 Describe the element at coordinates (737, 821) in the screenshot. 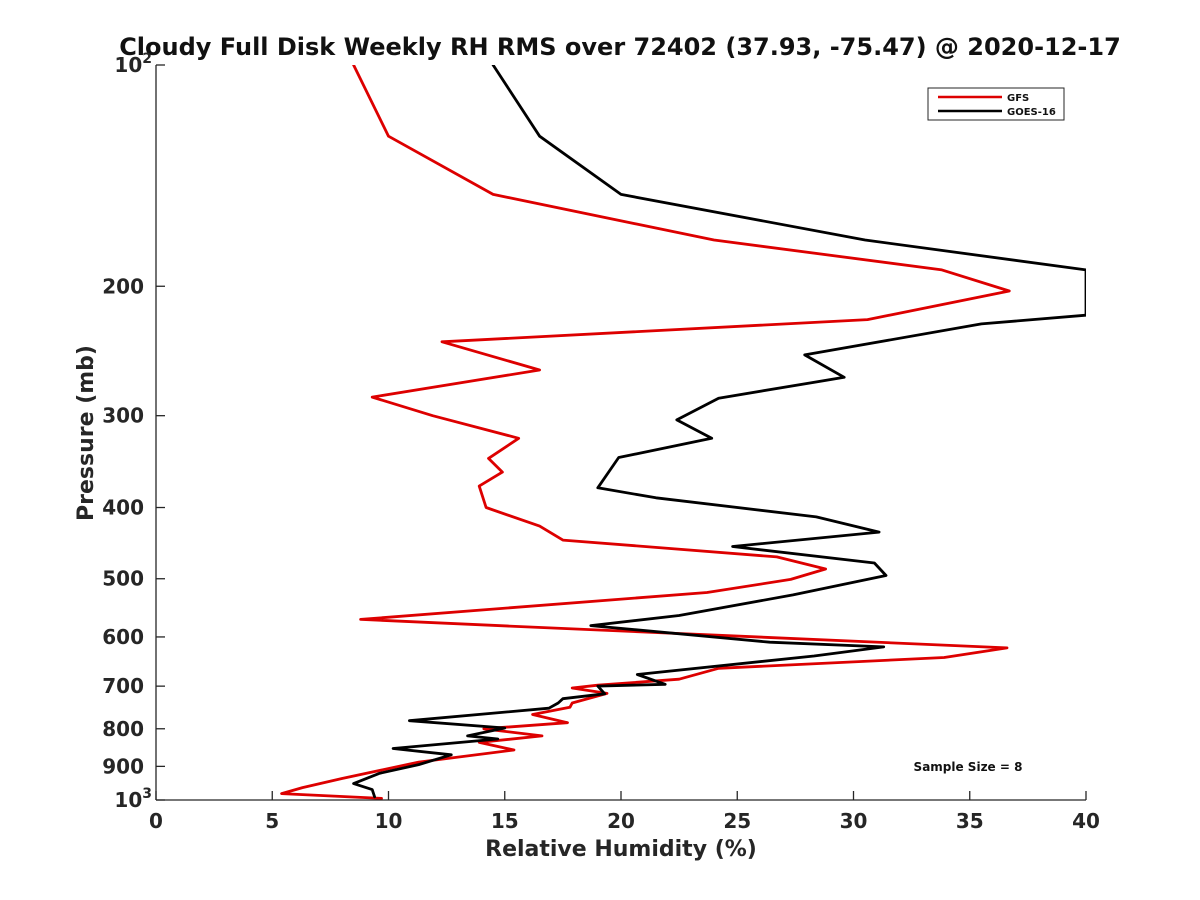

I see `x-tick-label: 25` at that location.